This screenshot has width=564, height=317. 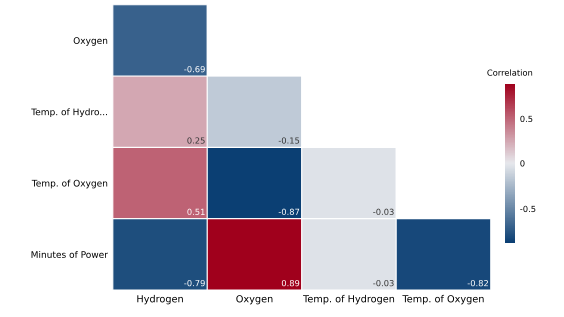 What do you see at coordinates (254, 299) in the screenshot?
I see `x-tick-label: Oxygen` at bounding box center [254, 299].